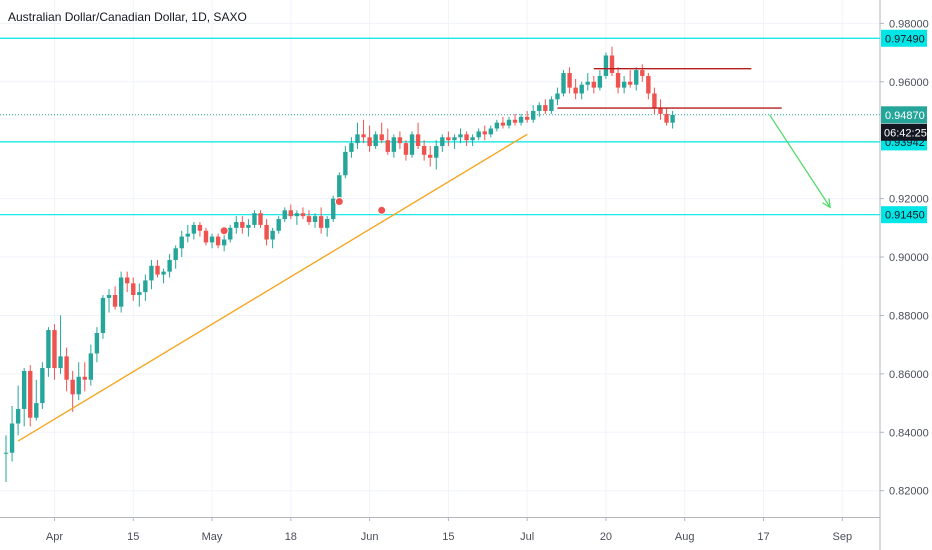  Describe the element at coordinates (826, 203) in the screenshot. I see `projection-arrow-head` at that location.